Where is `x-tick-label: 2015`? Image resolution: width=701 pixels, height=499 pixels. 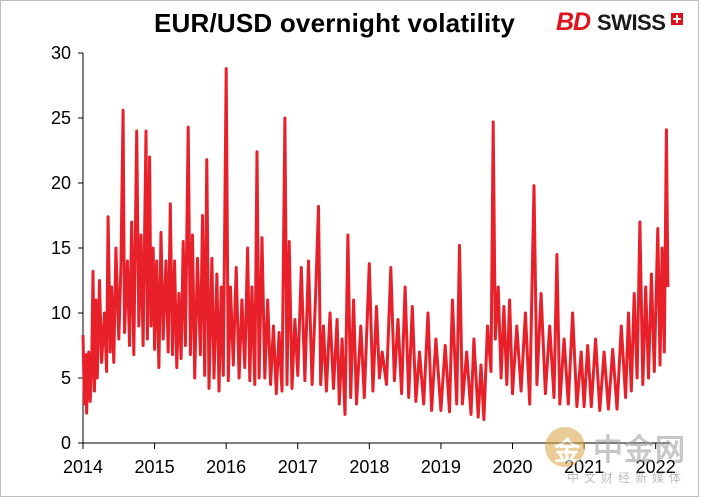 x-tick-label: 2015 is located at coordinates (155, 467).